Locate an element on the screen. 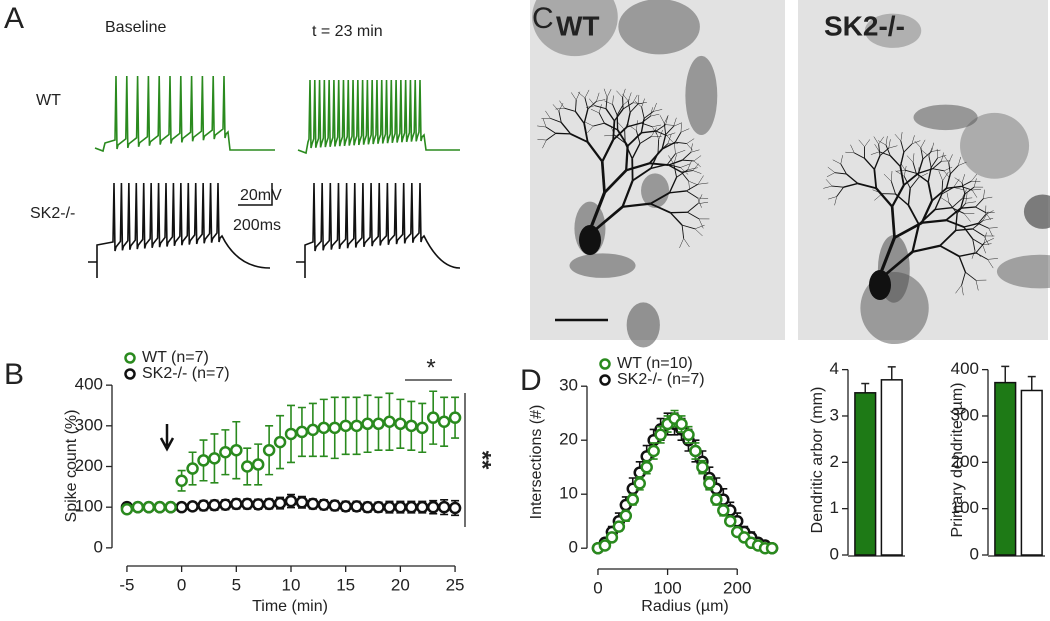 Image resolution: width=1050 pixels, height=621 pixels. x-tick-label: 20 is located at coordinates (400, 584).